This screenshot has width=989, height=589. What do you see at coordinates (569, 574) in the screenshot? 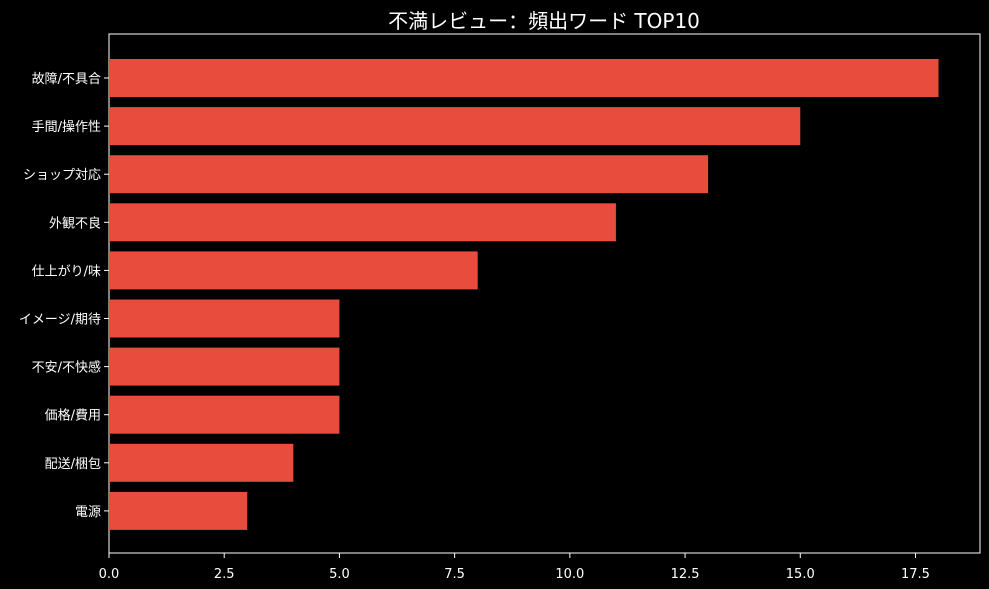
I see `x-tick-label: 10.0` at bounding box center [569, 574].